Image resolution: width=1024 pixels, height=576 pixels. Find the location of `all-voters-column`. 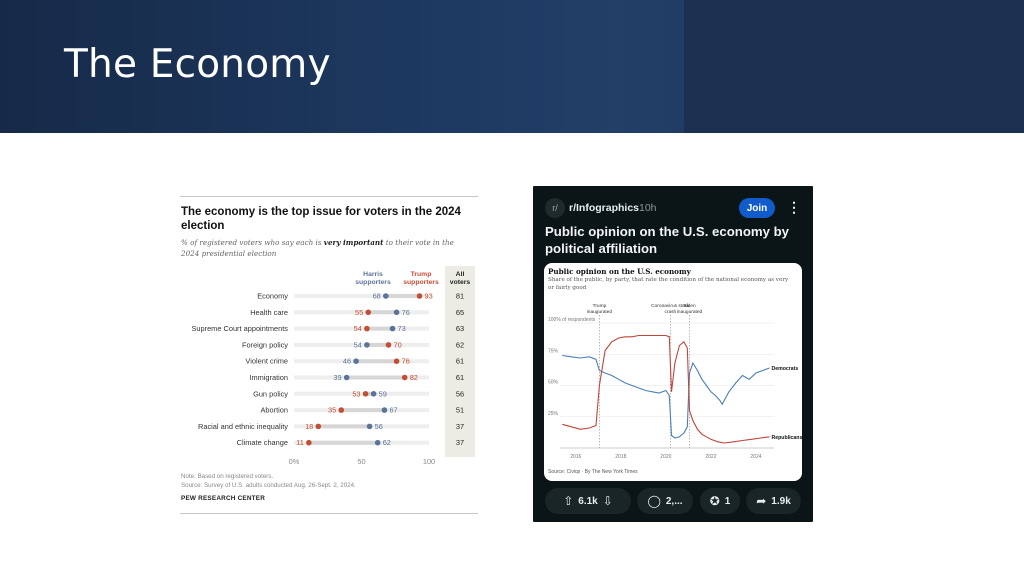

all-voters-column is located at coordinates (460, 361).